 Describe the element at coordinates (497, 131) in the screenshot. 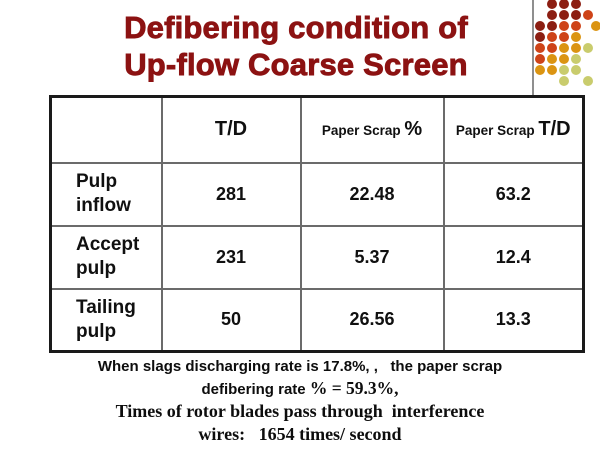

I see `header-paper-scrap-label-2: Paper Scrap` at that location.